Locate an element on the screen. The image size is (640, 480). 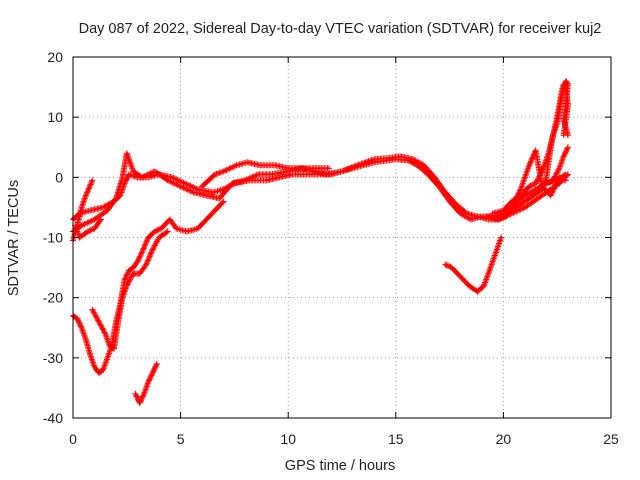
y-tick-label: 10 is located at coordinates (55, 117).